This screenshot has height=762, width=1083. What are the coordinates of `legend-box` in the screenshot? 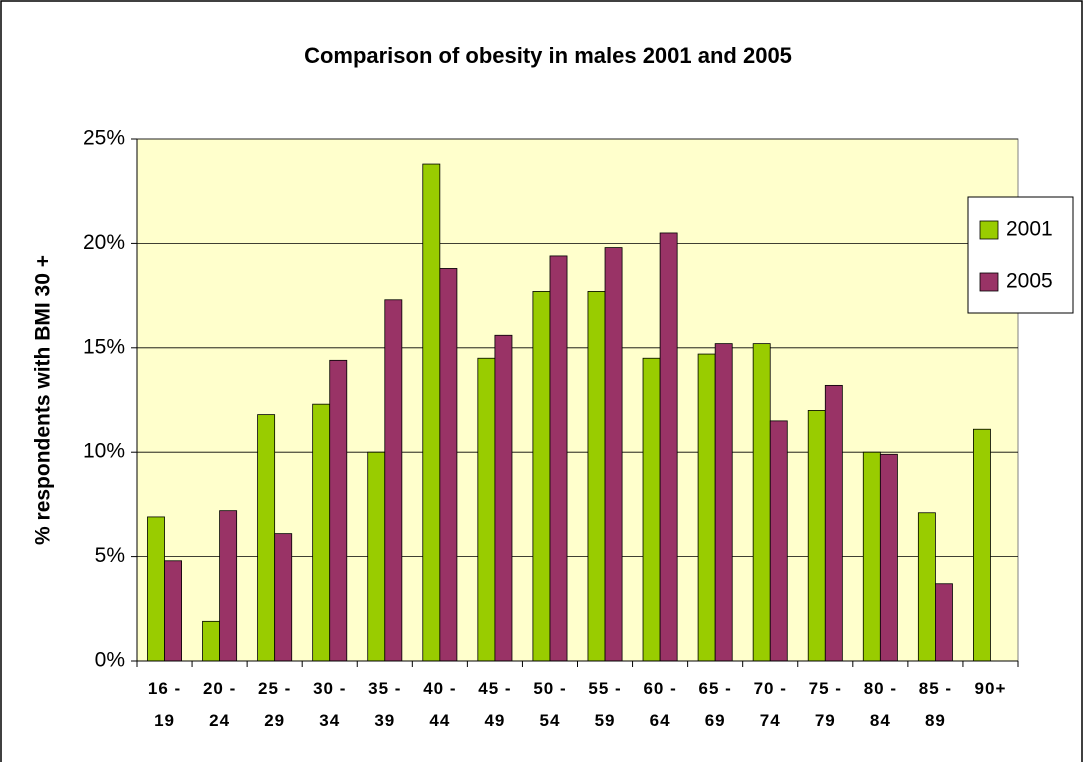 It's located at (1020, 255).